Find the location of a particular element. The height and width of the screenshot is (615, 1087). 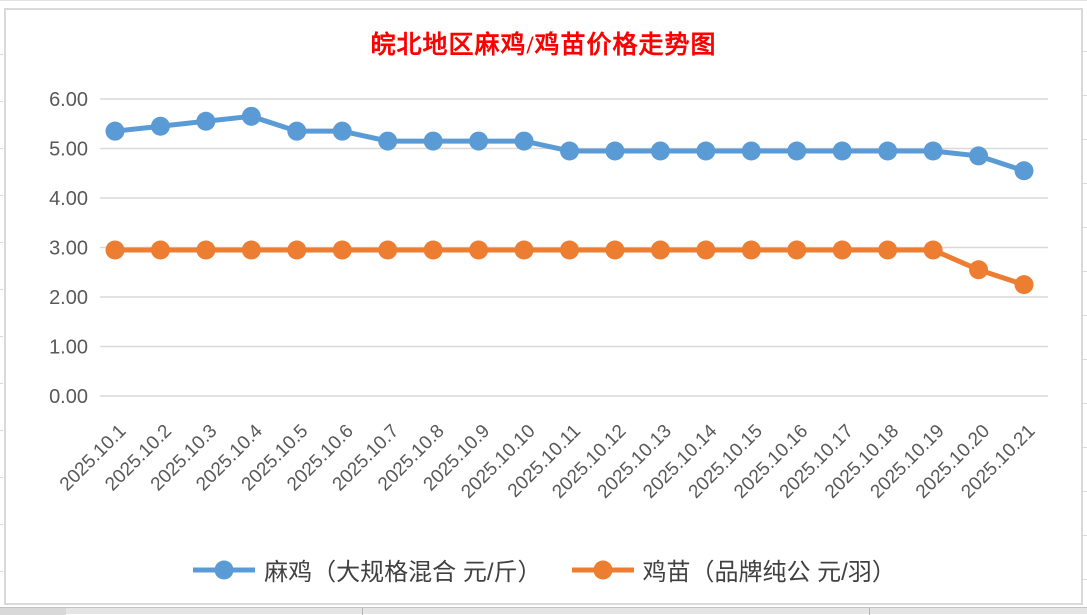

legend-label-maji: 麻鸡（大规格混合 元/斤） is located at coordinates (403, 572).